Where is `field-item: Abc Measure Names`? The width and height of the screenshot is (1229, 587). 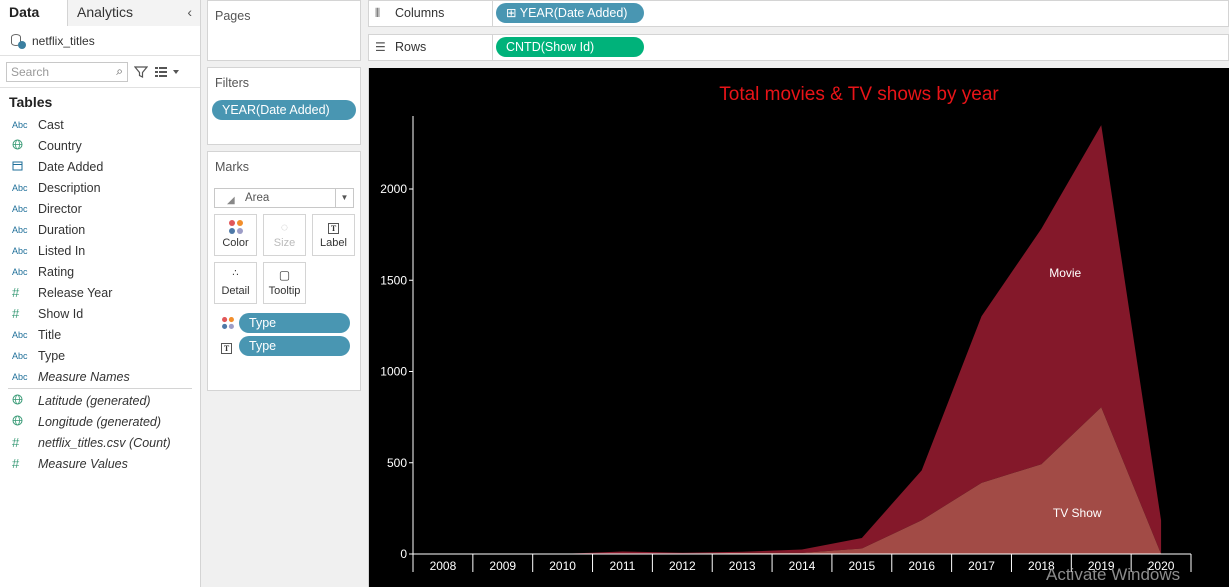 field-item: Abc Measure Names is located at coordinates (100, 376).